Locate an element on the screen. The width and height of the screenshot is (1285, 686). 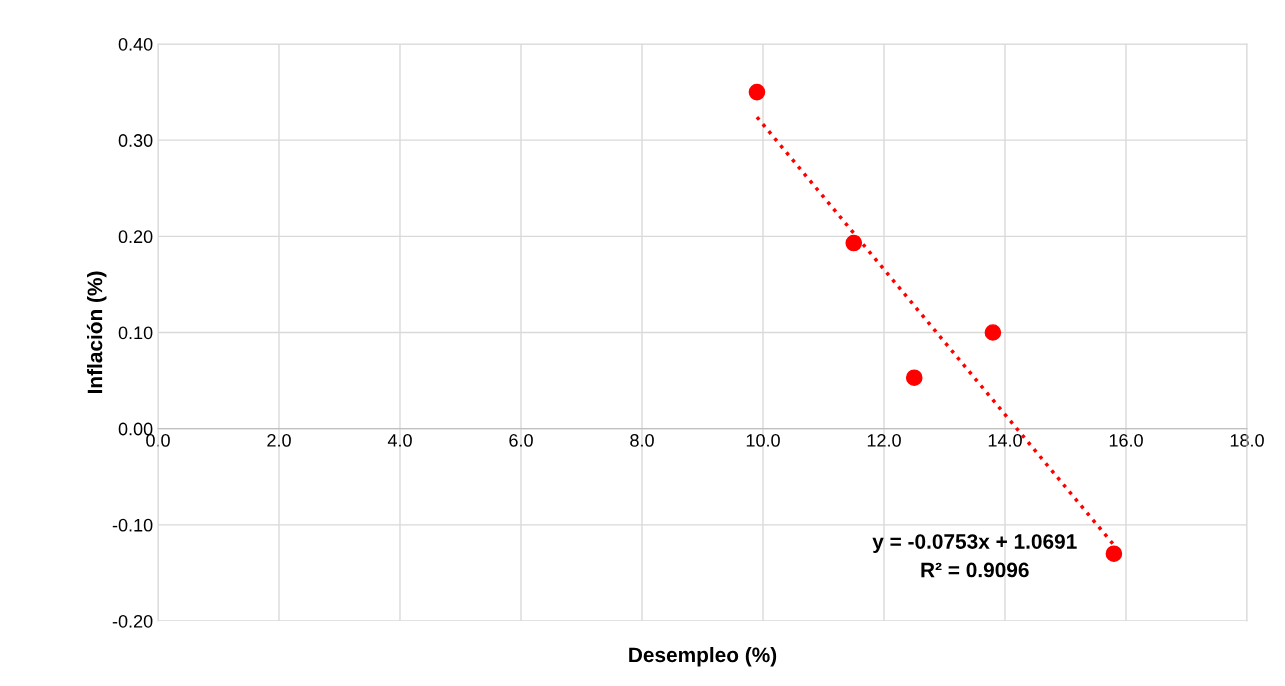
x-tick-label: 0.0 is located at coordinates (158, 440).